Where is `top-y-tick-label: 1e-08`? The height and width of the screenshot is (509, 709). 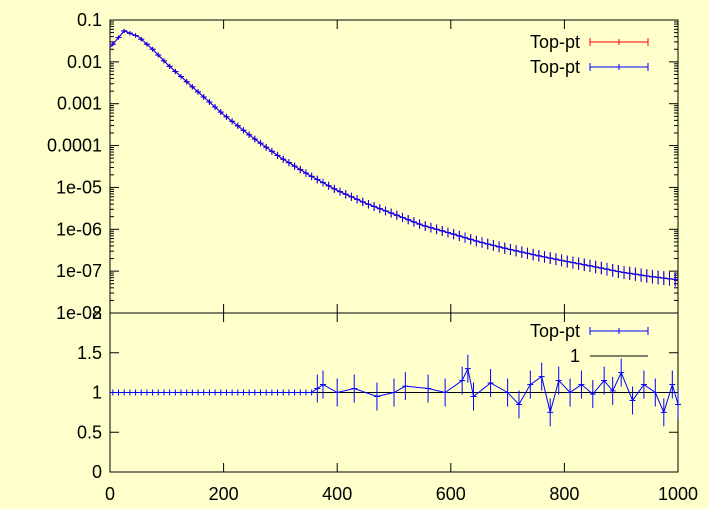
top-y-tick-label: 1e-08 is located at coordinates (79, 313).